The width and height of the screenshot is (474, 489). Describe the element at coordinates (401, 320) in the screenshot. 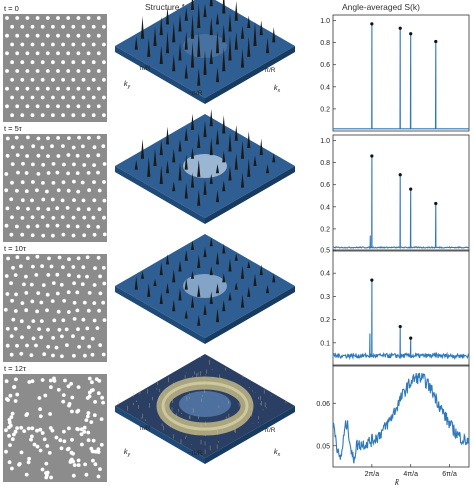

I see `series-line` at that location.